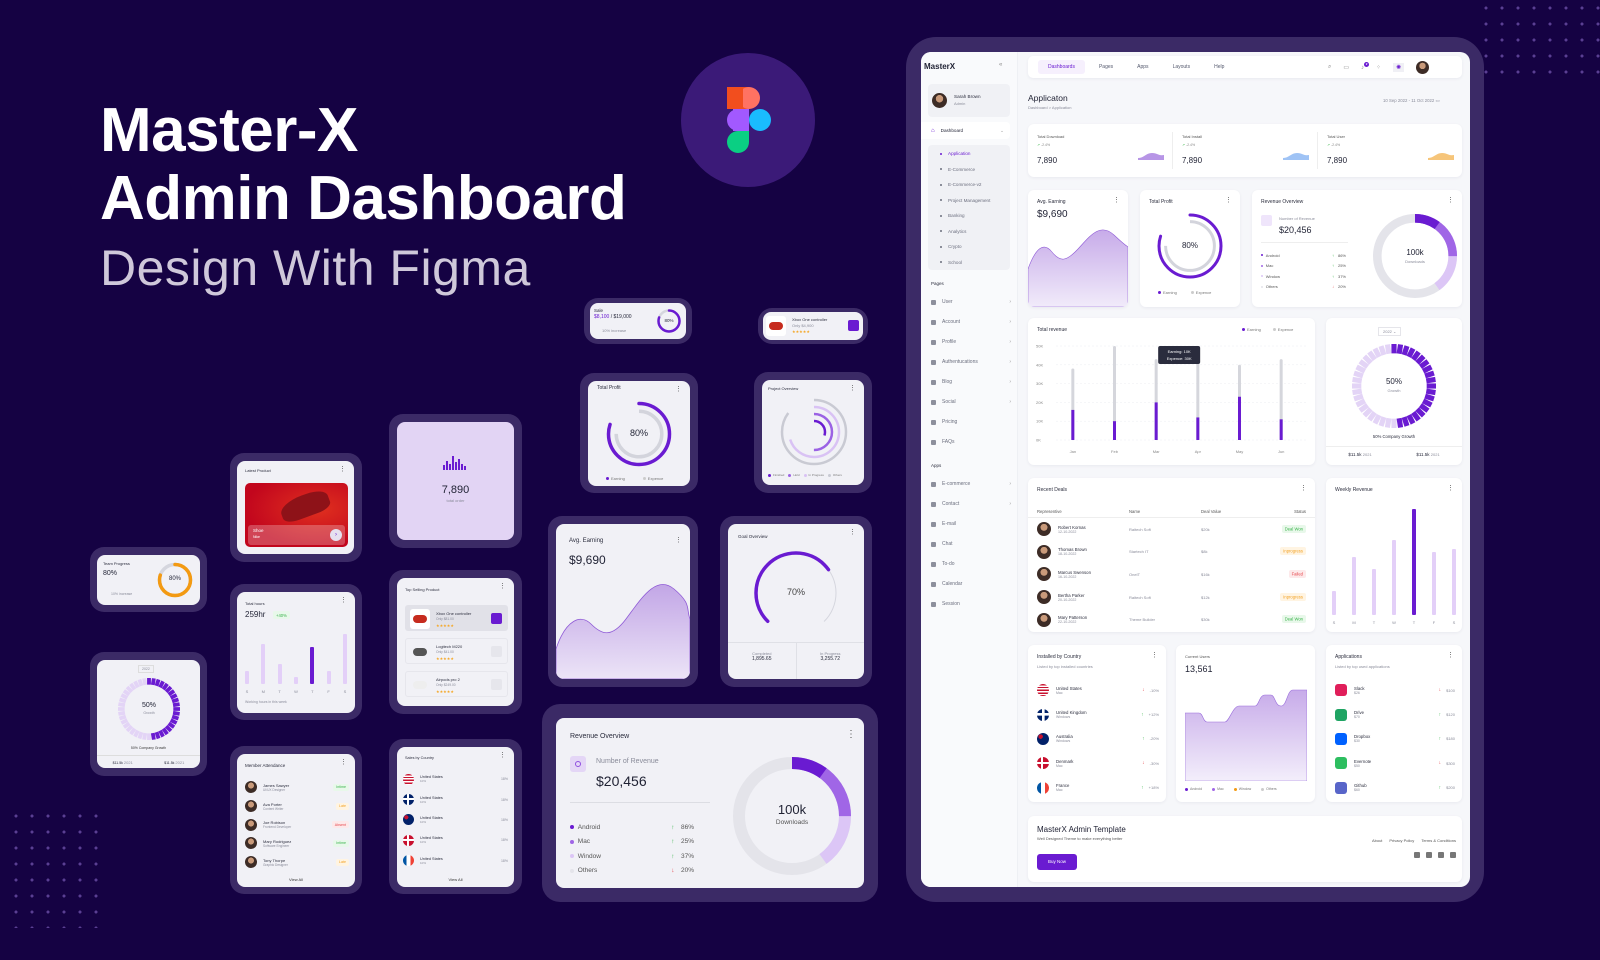 Image resolution: width=1600 pixels, height=960 pixels. I want to click on date-range-picker: 10 Sep 2022 - 11 Oct 2022 ▭, so click(1411, 100).